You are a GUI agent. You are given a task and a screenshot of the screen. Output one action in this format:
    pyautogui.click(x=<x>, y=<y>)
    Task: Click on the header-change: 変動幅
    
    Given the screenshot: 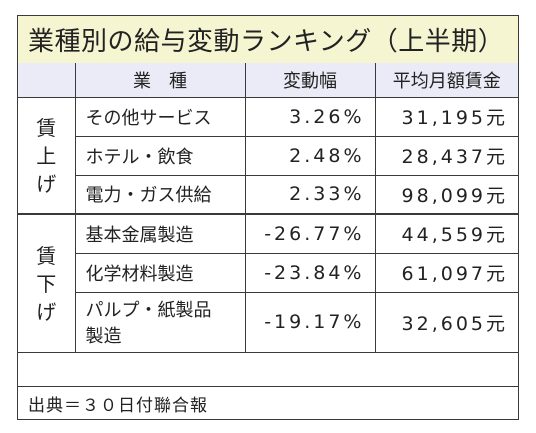 What is the action you would take?
    pyautogui.click(x=310, y=80)
    